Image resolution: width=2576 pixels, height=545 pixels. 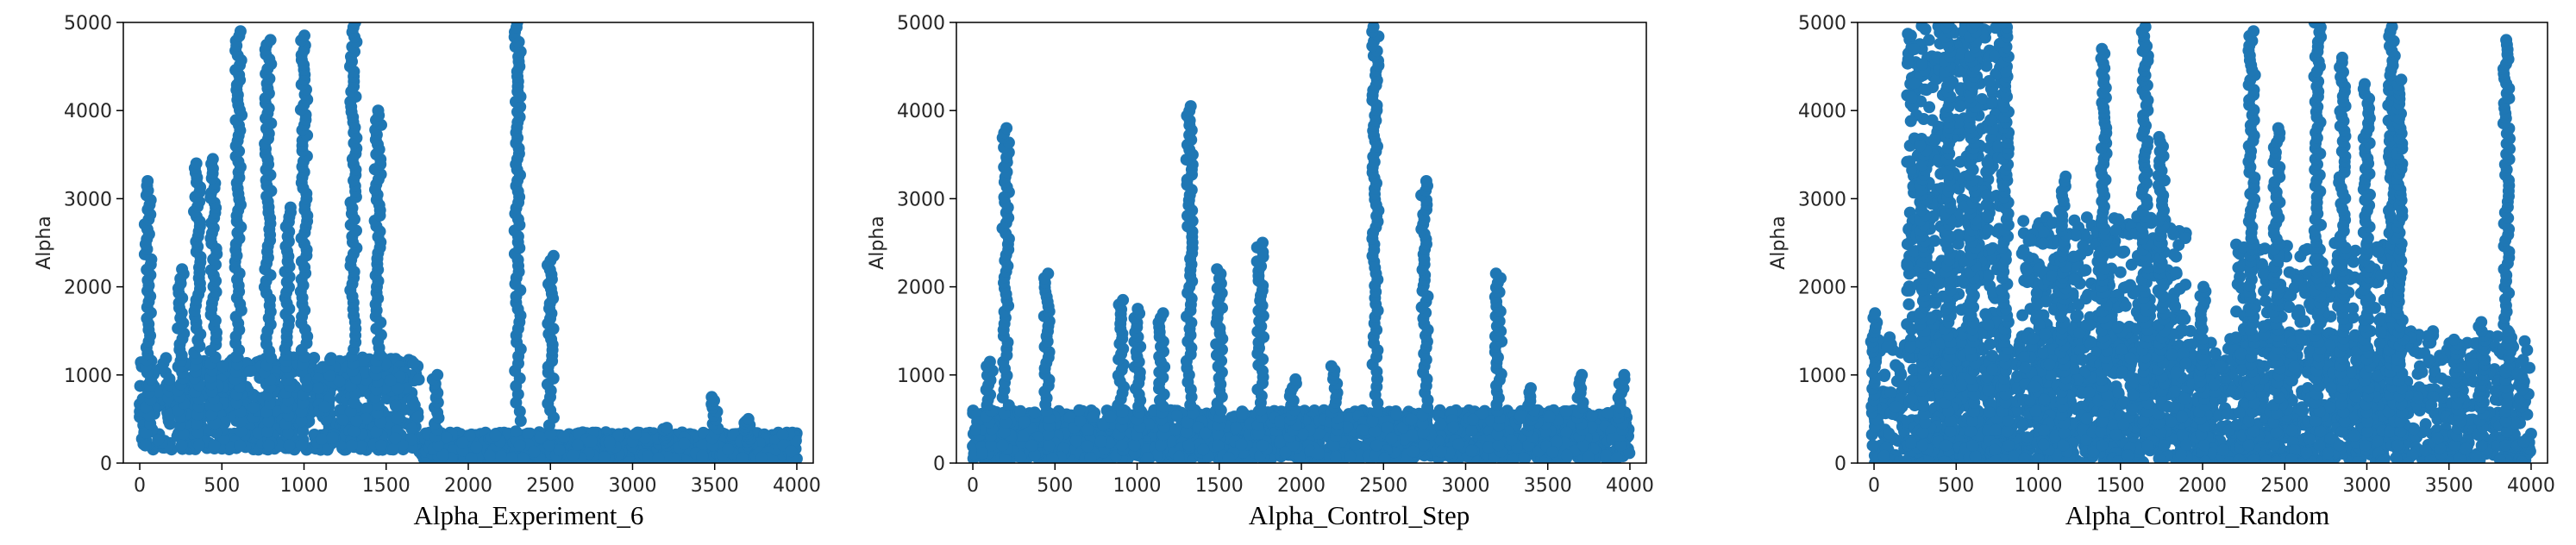 What do you see at coordinates (715, 486) in the screenshot?
I see `x-tick-label: 3500` at bounding box center [715, 486].